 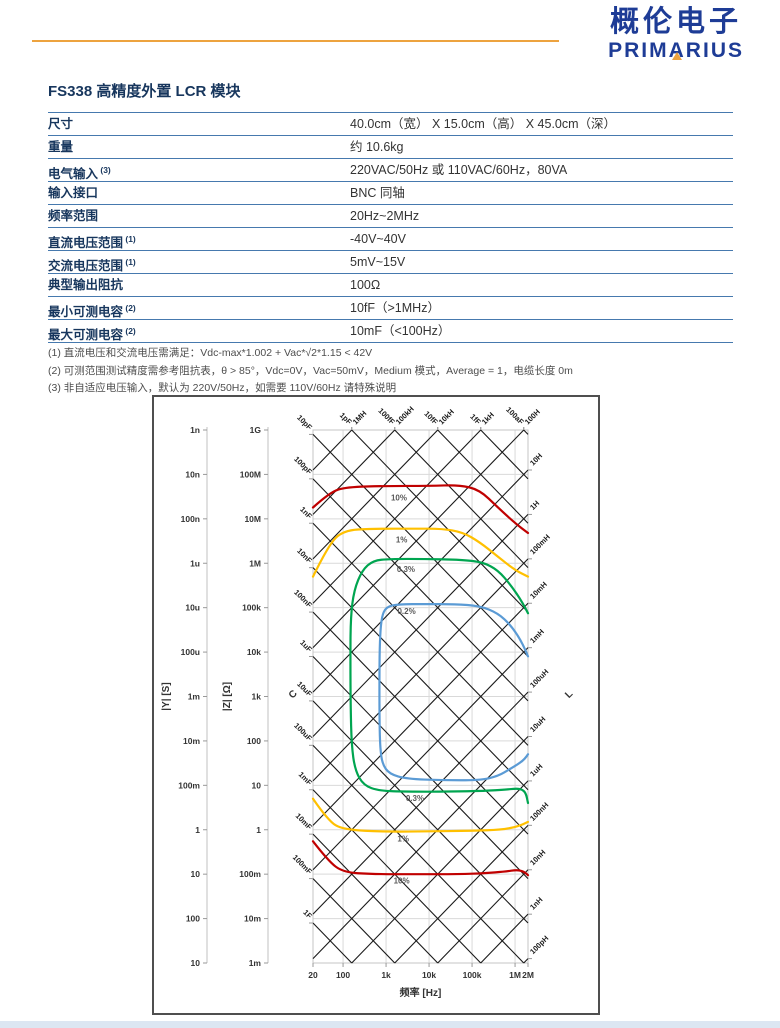 What do you see at coordinates (378, 262) in the screenshot?
I see `spec-value: 5mV~15V` at bounding box center [378, 262].